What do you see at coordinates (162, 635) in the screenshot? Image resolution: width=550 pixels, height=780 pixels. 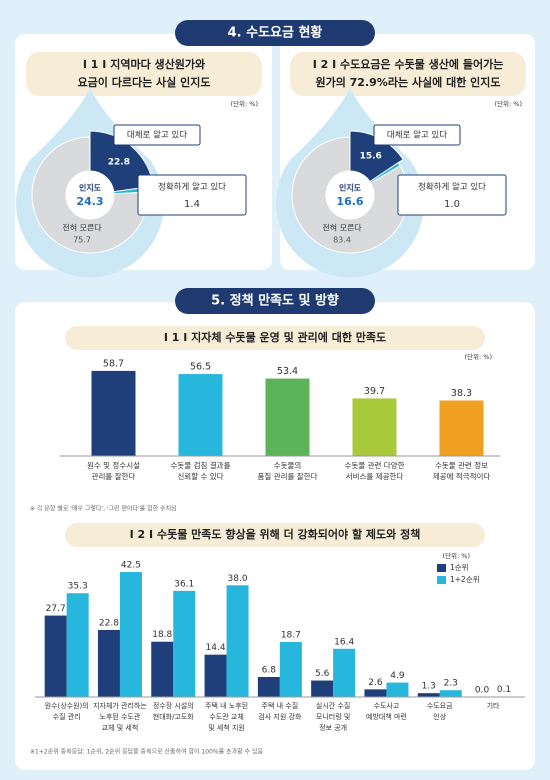 I see `value-label: 18.8` at bounding box center [162, 635].